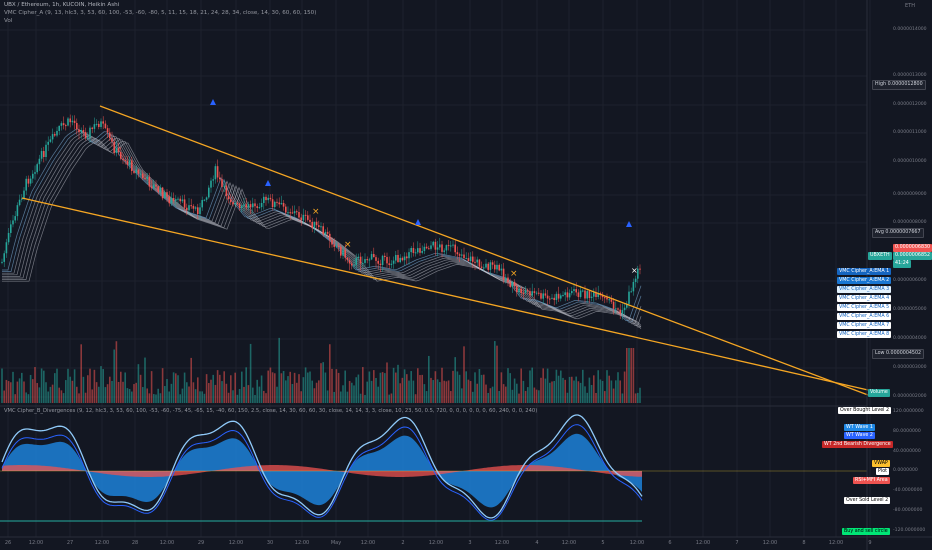 The height and width of the screenshot is (550, 932). What do you see at coordinates (898, 354) in the screenshot?
I see `low-price-tag: Low 0.0000004502` at bounding box center [898, 354].